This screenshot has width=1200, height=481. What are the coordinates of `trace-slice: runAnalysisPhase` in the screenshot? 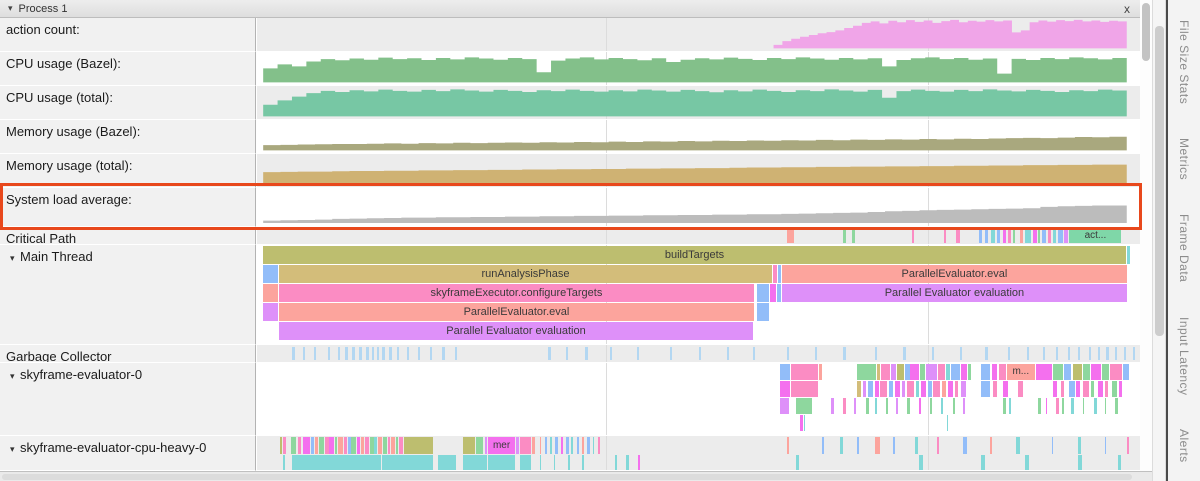 It's located at (525, 274).